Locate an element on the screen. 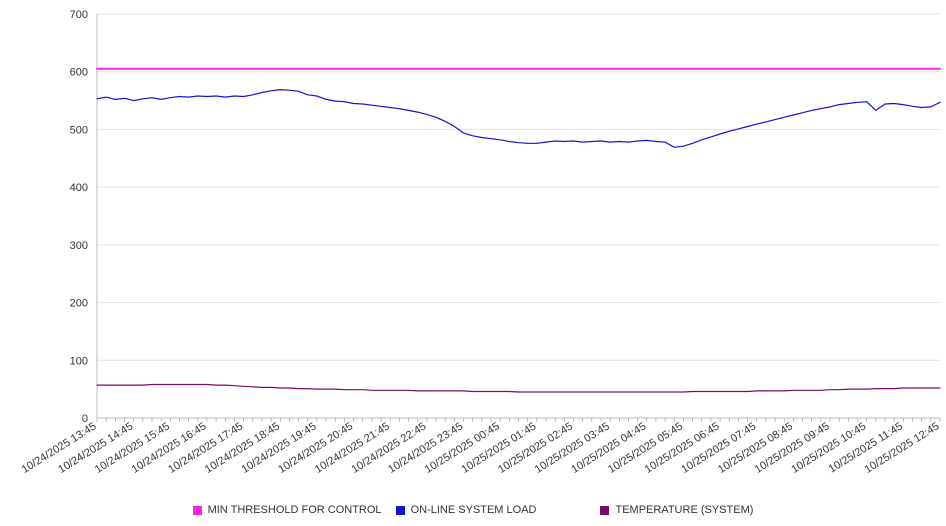 This screenshot has height=526, width=946. y-tick-label: 700 is located at coordinates (79, 15).